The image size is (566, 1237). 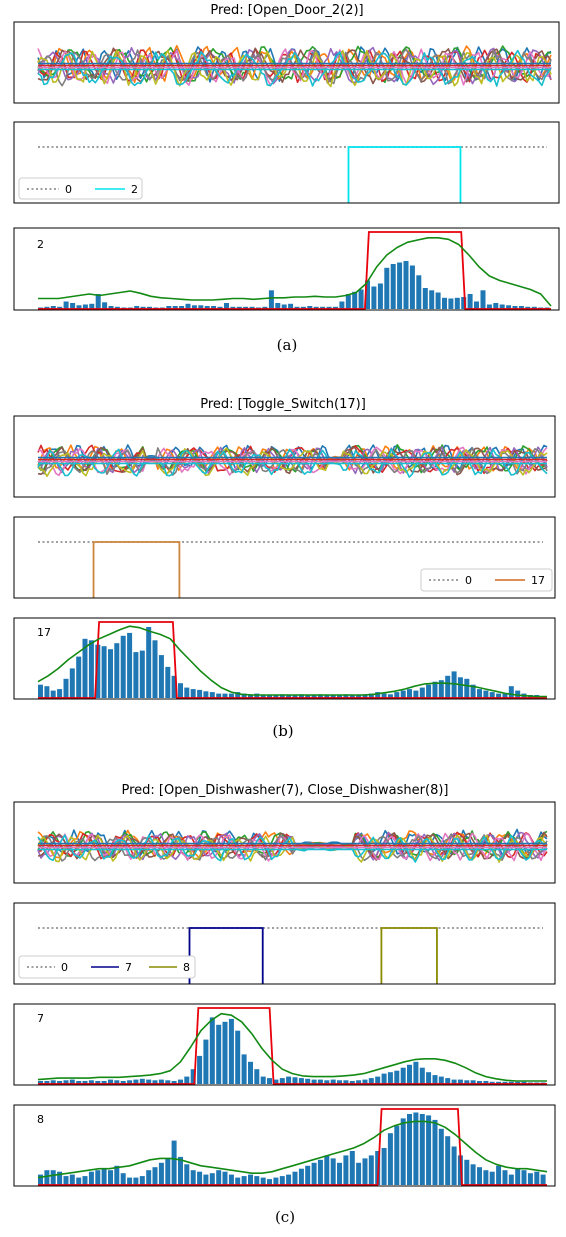 I want to click on smoothed-prediction-line, so click(x=295, y=272).